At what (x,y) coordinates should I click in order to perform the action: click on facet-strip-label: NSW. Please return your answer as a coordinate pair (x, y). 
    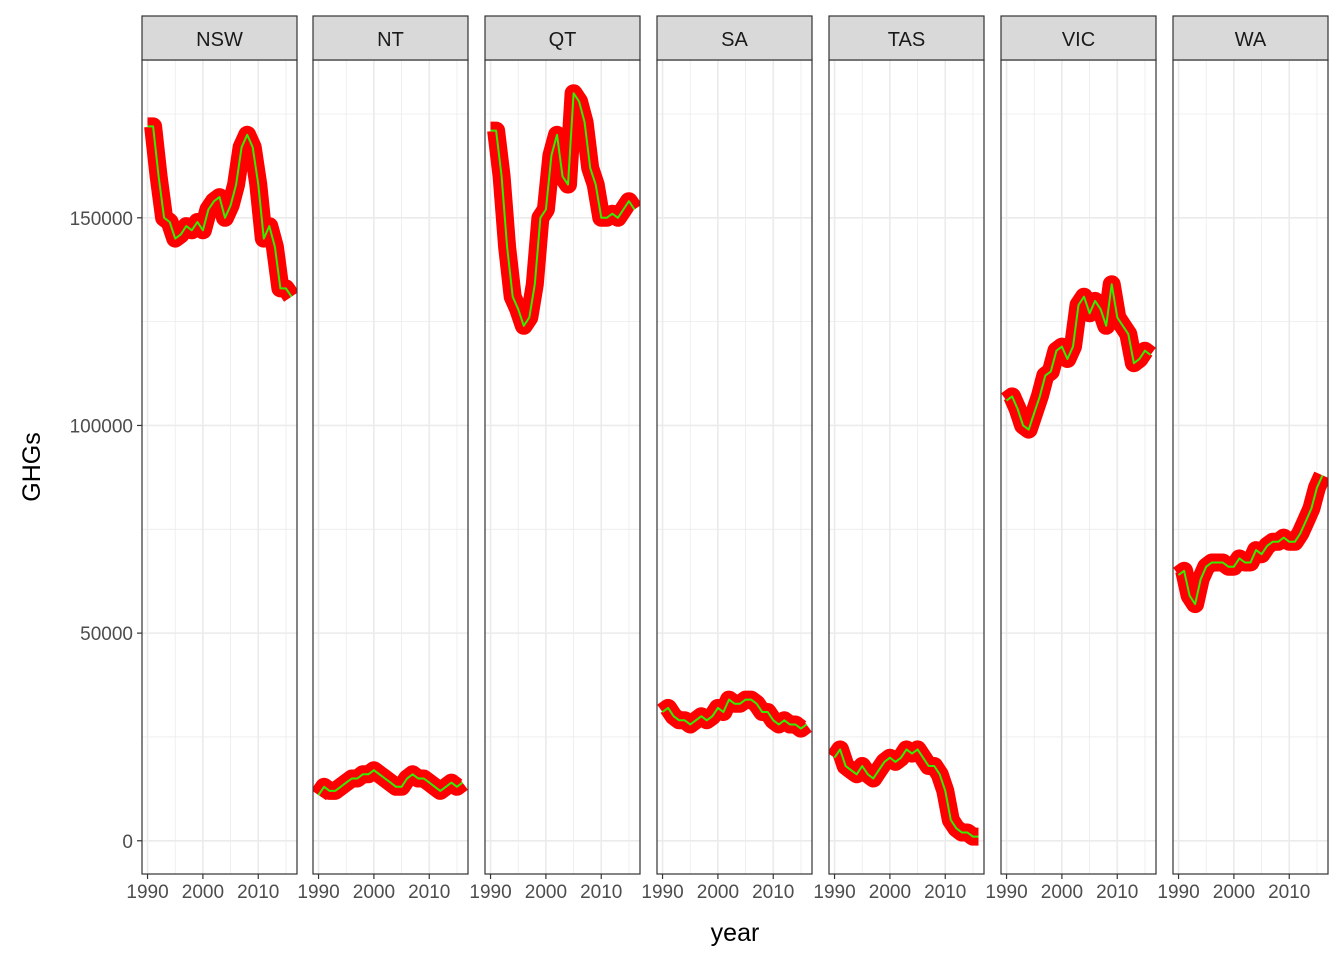
    Looking at the image, I should click on (219, 40).